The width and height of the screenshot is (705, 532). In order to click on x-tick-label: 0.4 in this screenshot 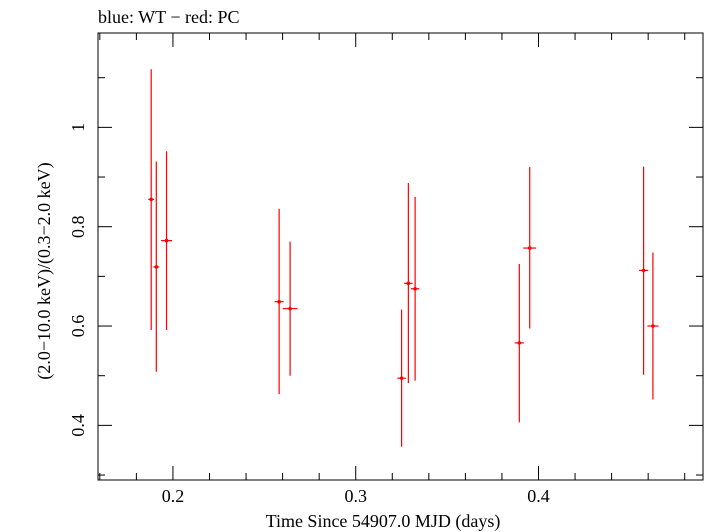, I will do `click(538, 496)`.